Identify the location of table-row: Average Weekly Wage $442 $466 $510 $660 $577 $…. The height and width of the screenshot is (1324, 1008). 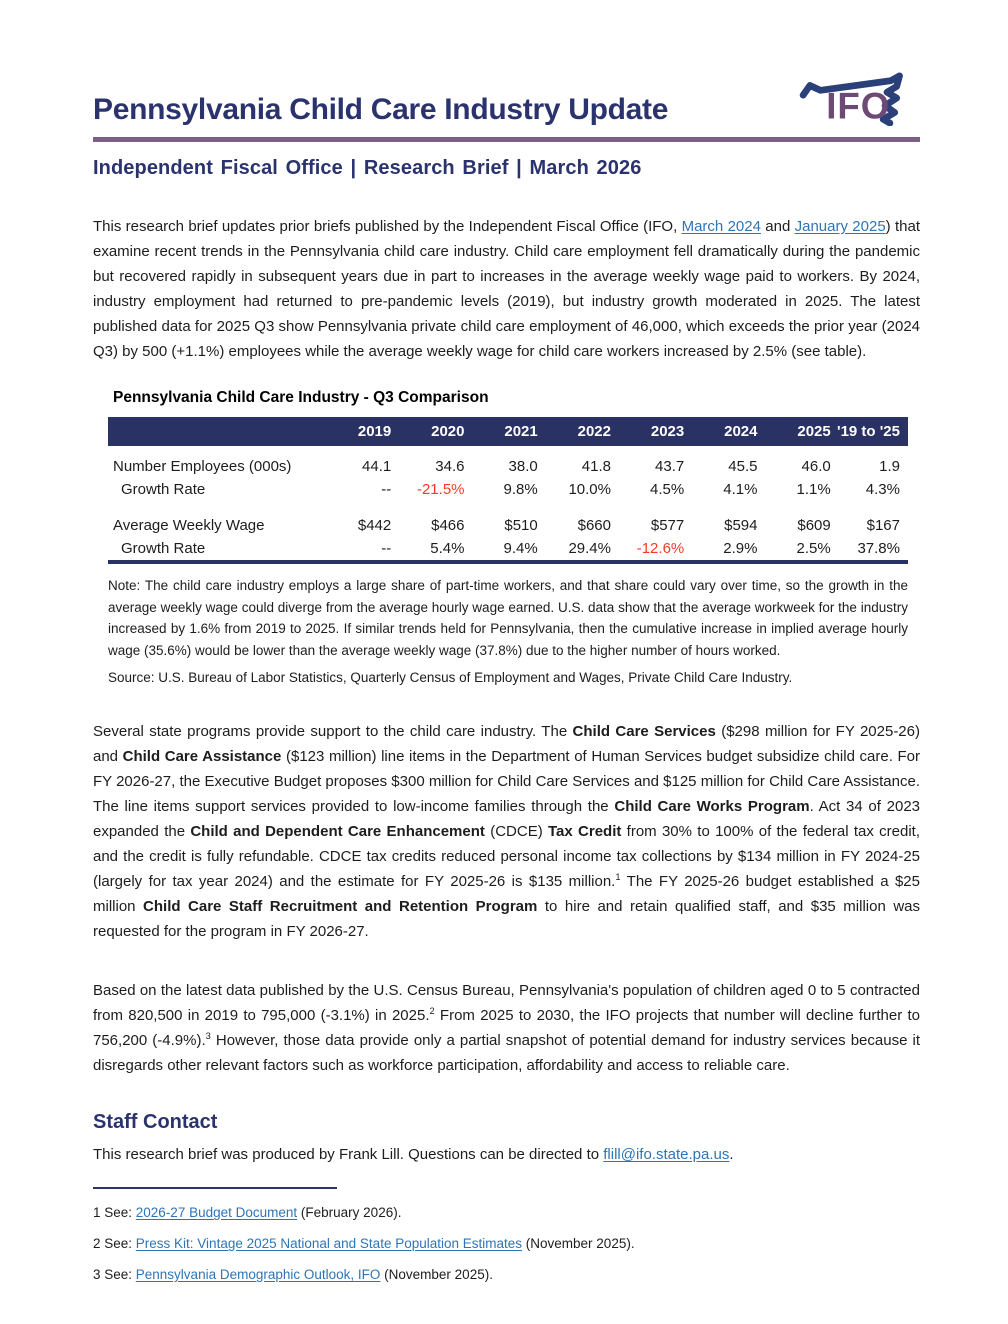
(508, 525).